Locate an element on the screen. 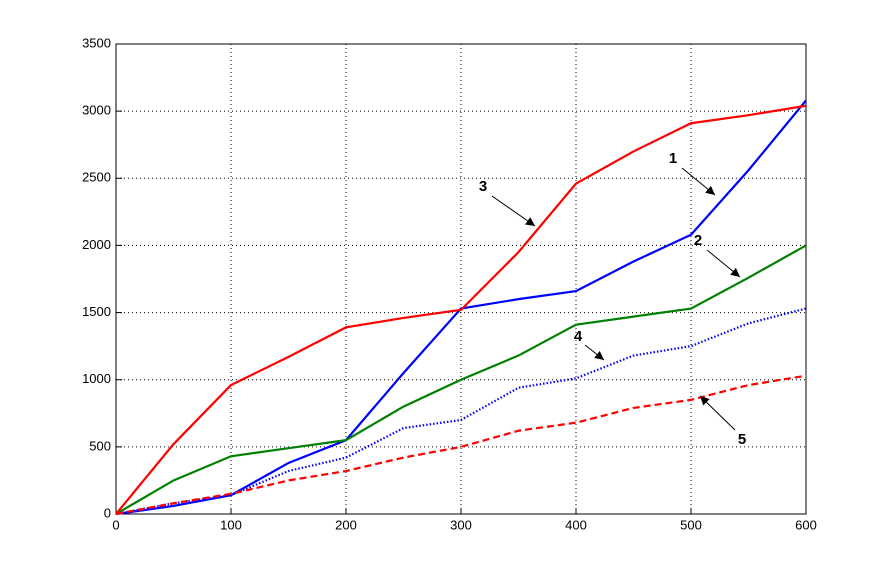 This screenshot has height=577, width=889. y-tick-label: 500 is located at coordinates (100, 445).